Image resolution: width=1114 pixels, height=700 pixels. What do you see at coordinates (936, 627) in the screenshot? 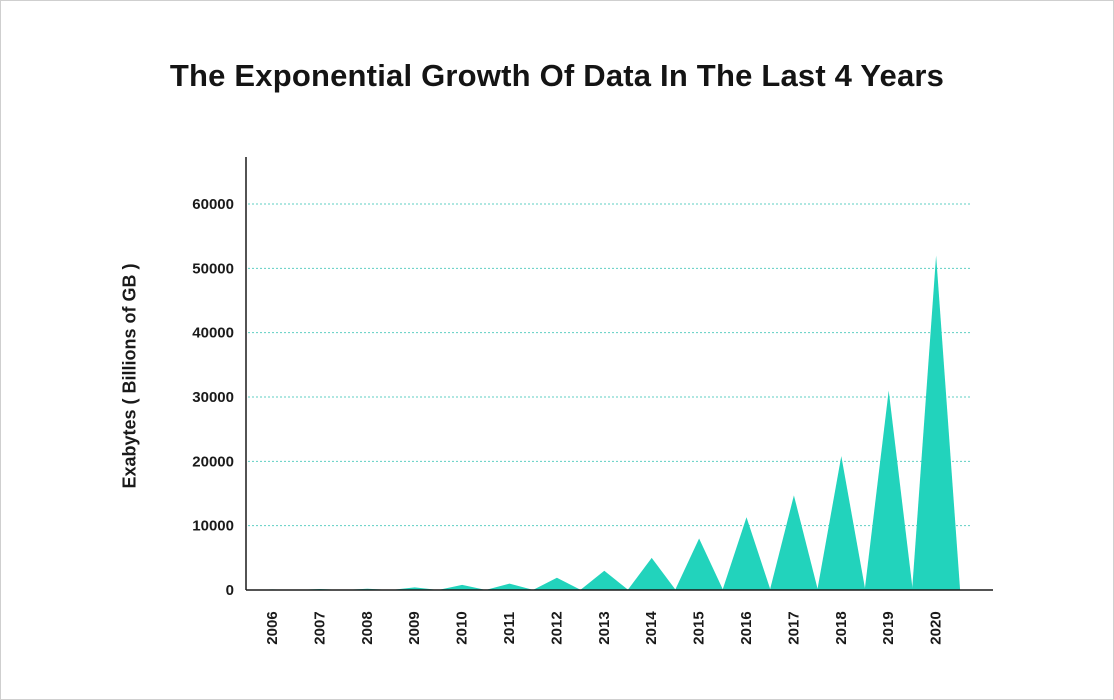
I see `x-tick-label: 2020` at bounding box center [936, 627].